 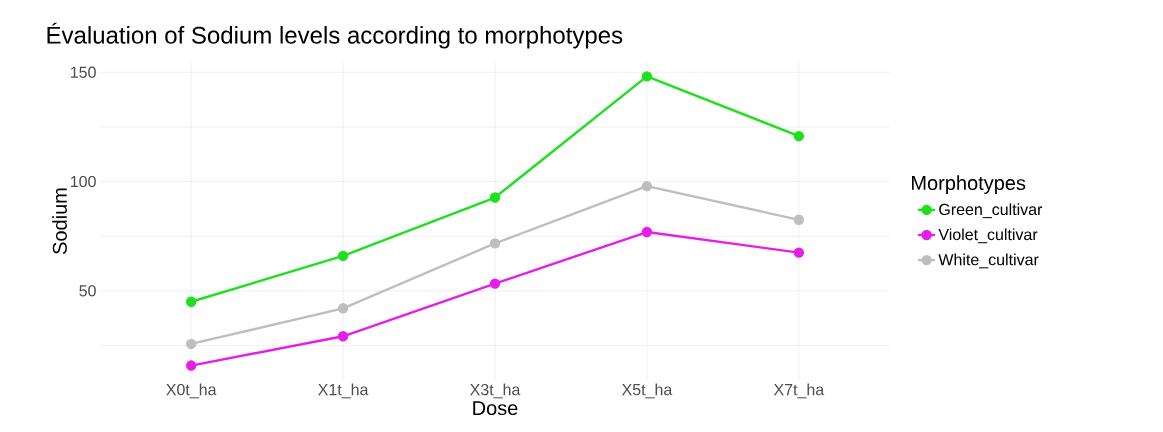 What do you see at coordinates (191, 391) in the screenshot?
I see `x-tick-label: X0t_ha` at bounding box center [191, 391].